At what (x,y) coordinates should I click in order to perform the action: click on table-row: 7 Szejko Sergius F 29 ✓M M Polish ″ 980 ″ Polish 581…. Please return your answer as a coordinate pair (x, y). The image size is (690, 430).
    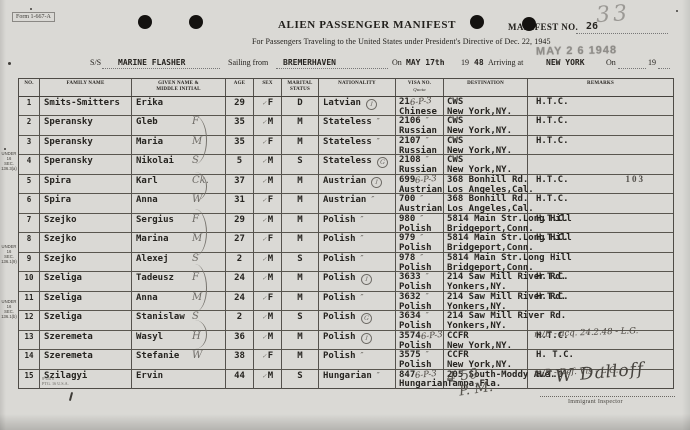
    Looking at the image, I should click on (346, 223).